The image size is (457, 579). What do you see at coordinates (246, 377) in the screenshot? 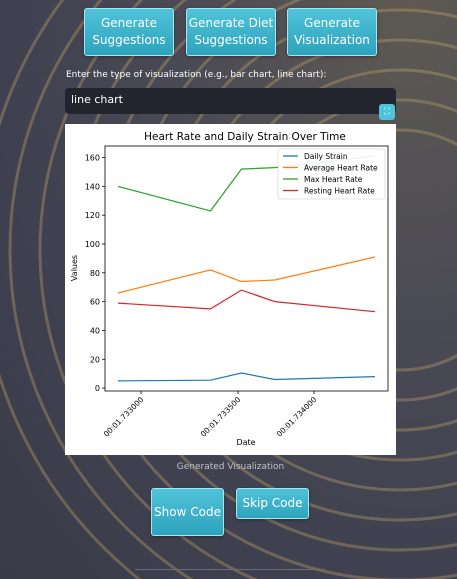
I see `series-line-daily-strain` at bounding box center [246, 377].